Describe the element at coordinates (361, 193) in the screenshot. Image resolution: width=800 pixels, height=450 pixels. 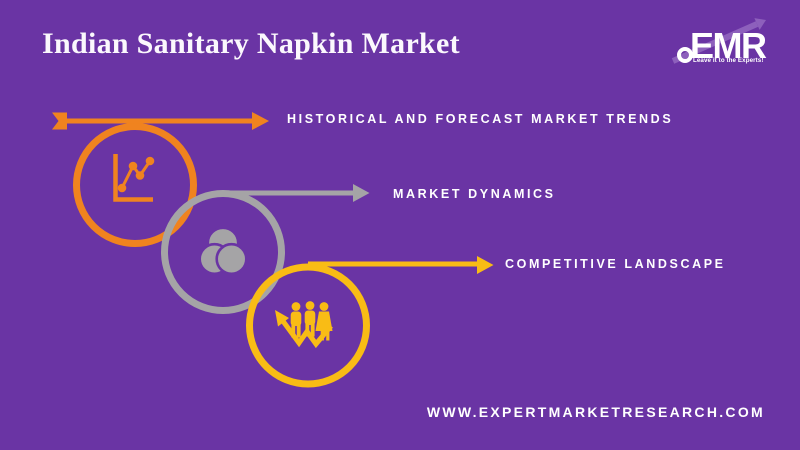
I see `feature-2-arrowhead` at that location.